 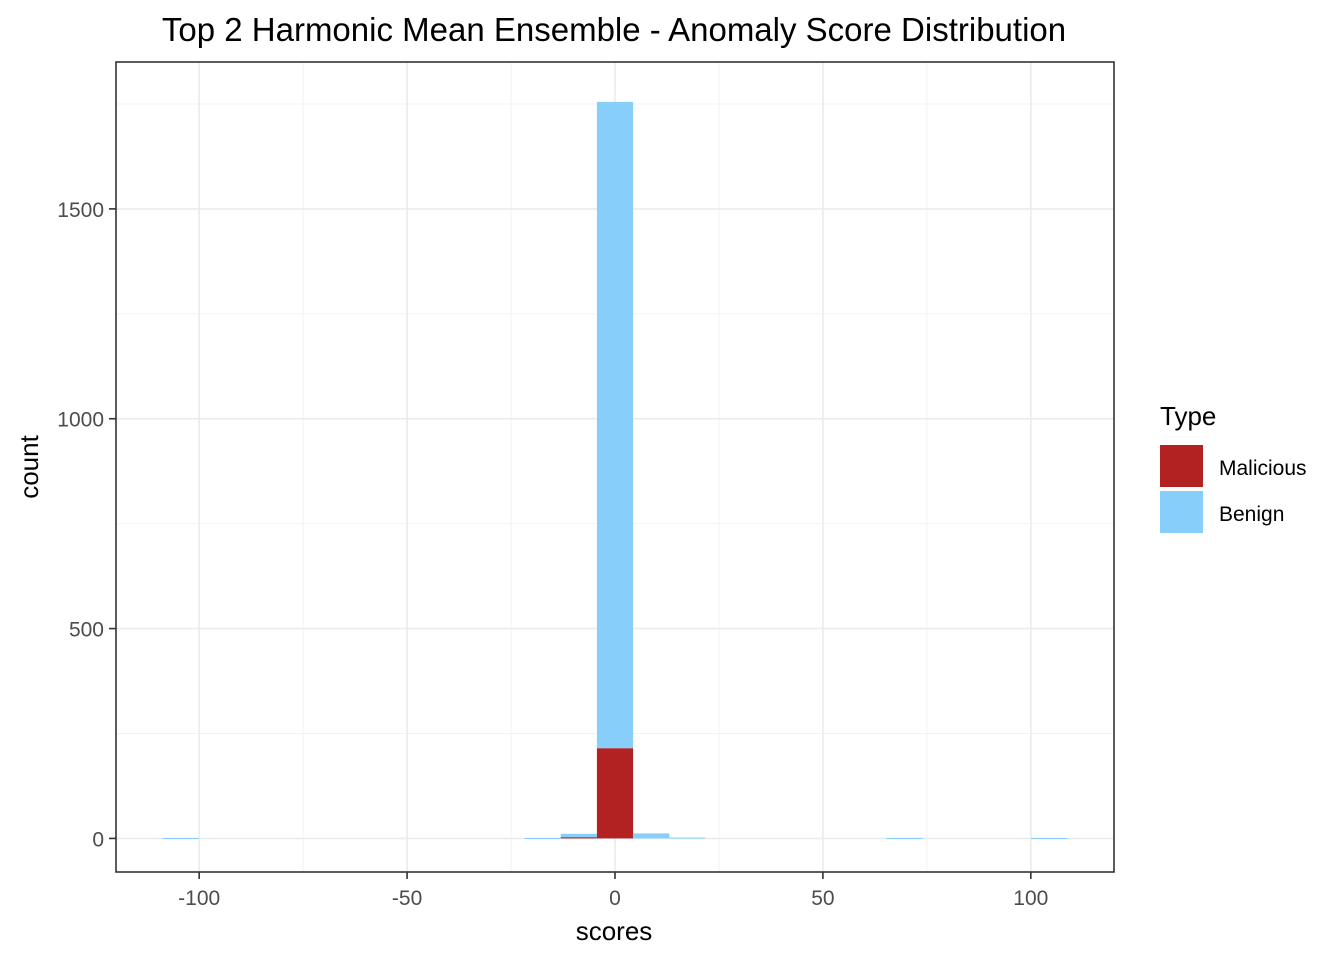 I want to click on x-tick-label: 0, so click(x=615, y=898).